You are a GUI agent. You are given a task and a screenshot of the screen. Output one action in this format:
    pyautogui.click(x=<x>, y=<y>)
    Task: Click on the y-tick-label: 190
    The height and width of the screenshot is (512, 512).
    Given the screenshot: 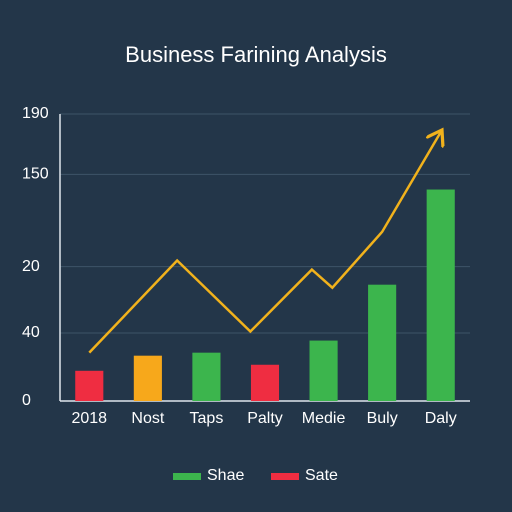 What is the action you would take?
    pyautogui.click(x=35, y=113)
    